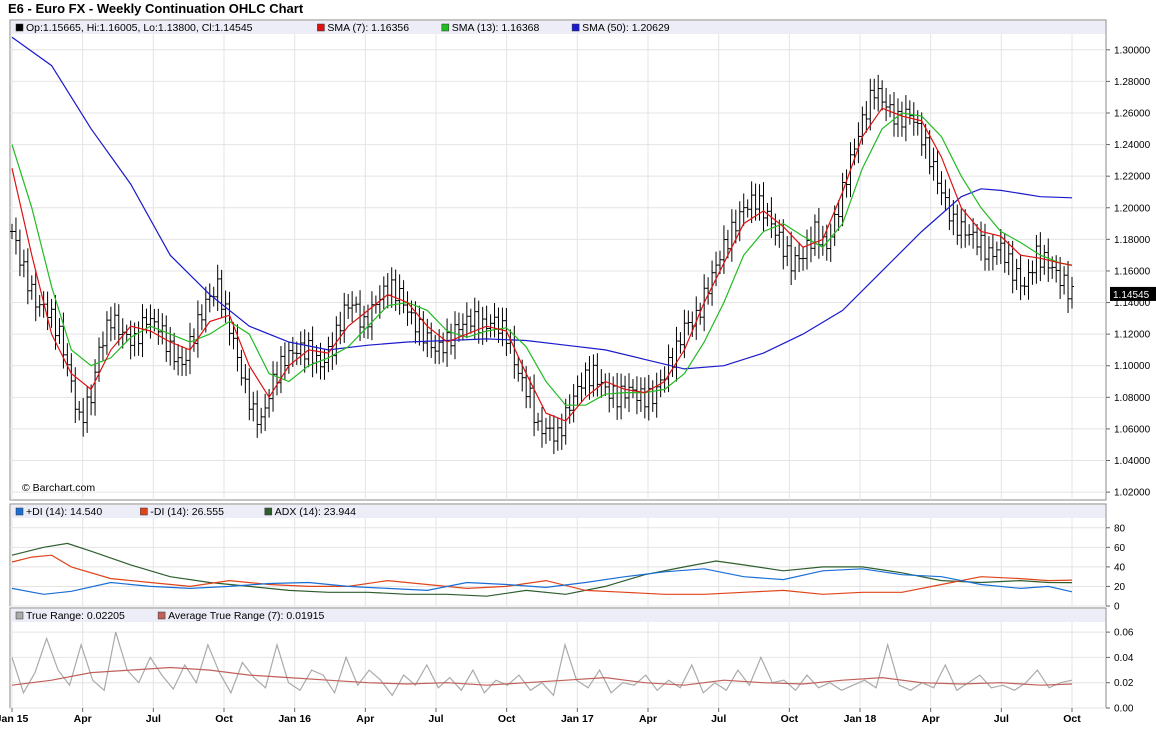  I want to click on legend-entry: +DI (14): 14.540, so click(64, 512).